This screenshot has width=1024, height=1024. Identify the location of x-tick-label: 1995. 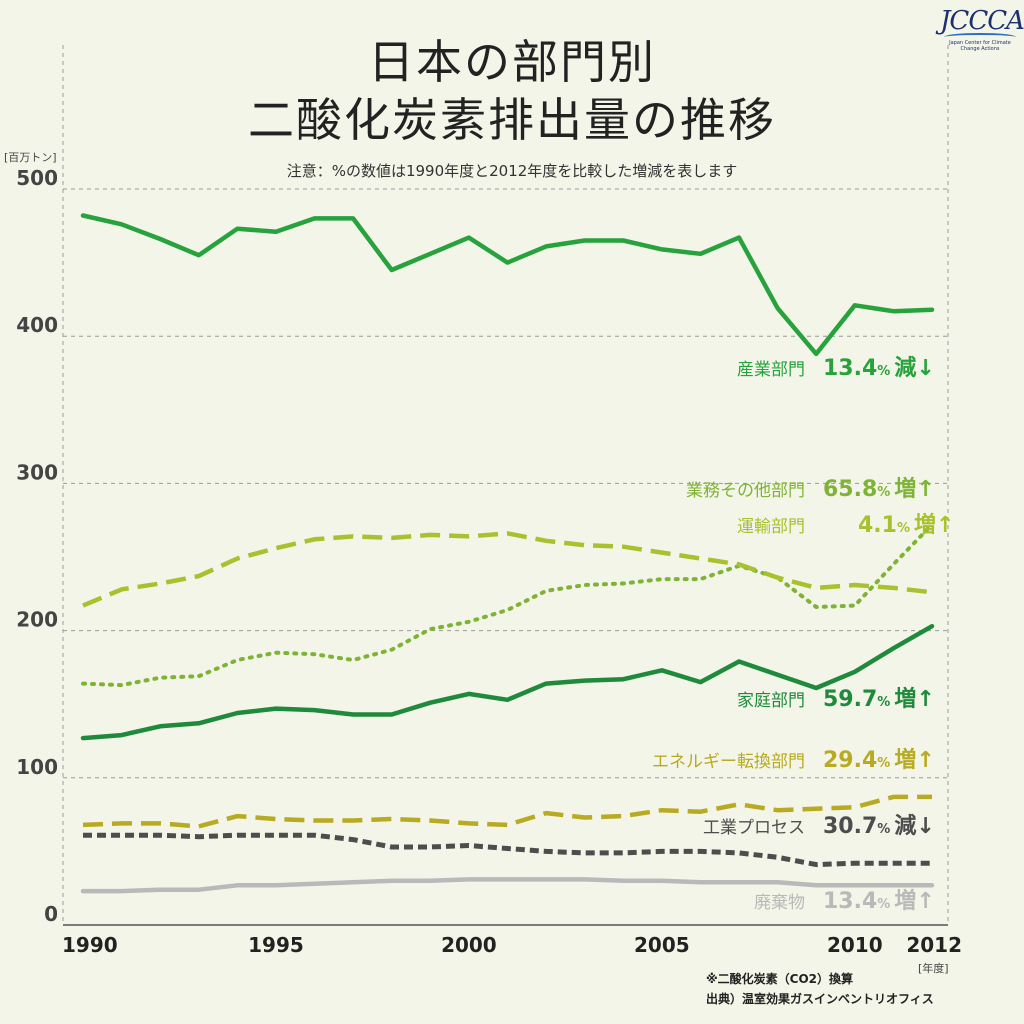
(276, 945).